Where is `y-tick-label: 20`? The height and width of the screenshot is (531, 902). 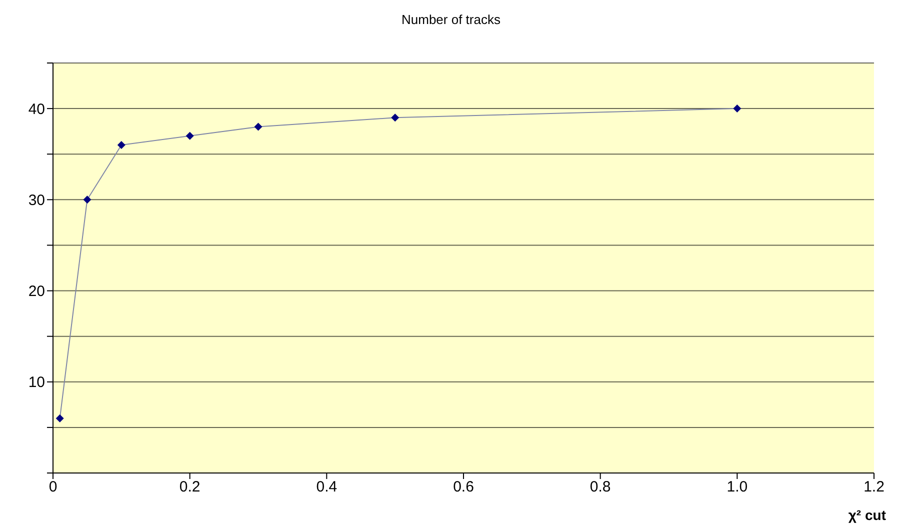
y-tick-label: 20 is located at coordinates (36, 291).